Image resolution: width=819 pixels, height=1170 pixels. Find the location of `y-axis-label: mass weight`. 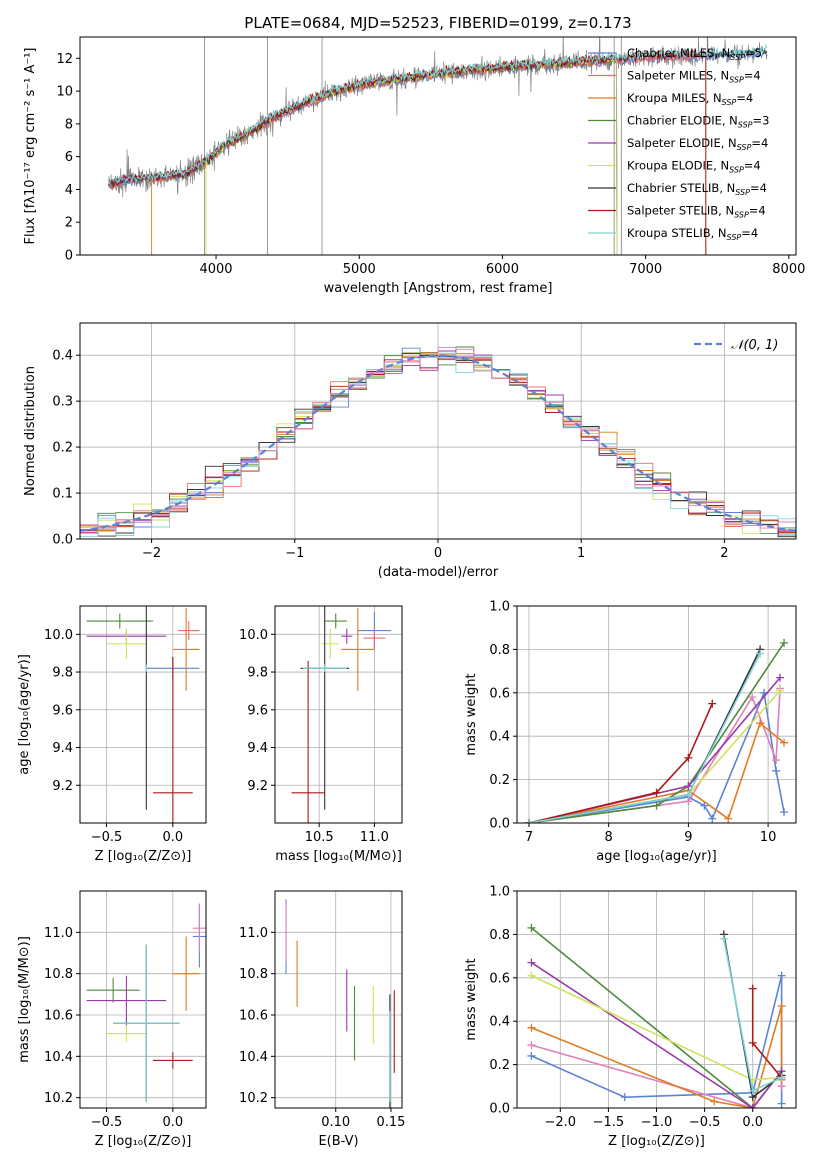

y-axis-label: mass weight is located at coordinates (471, 999).